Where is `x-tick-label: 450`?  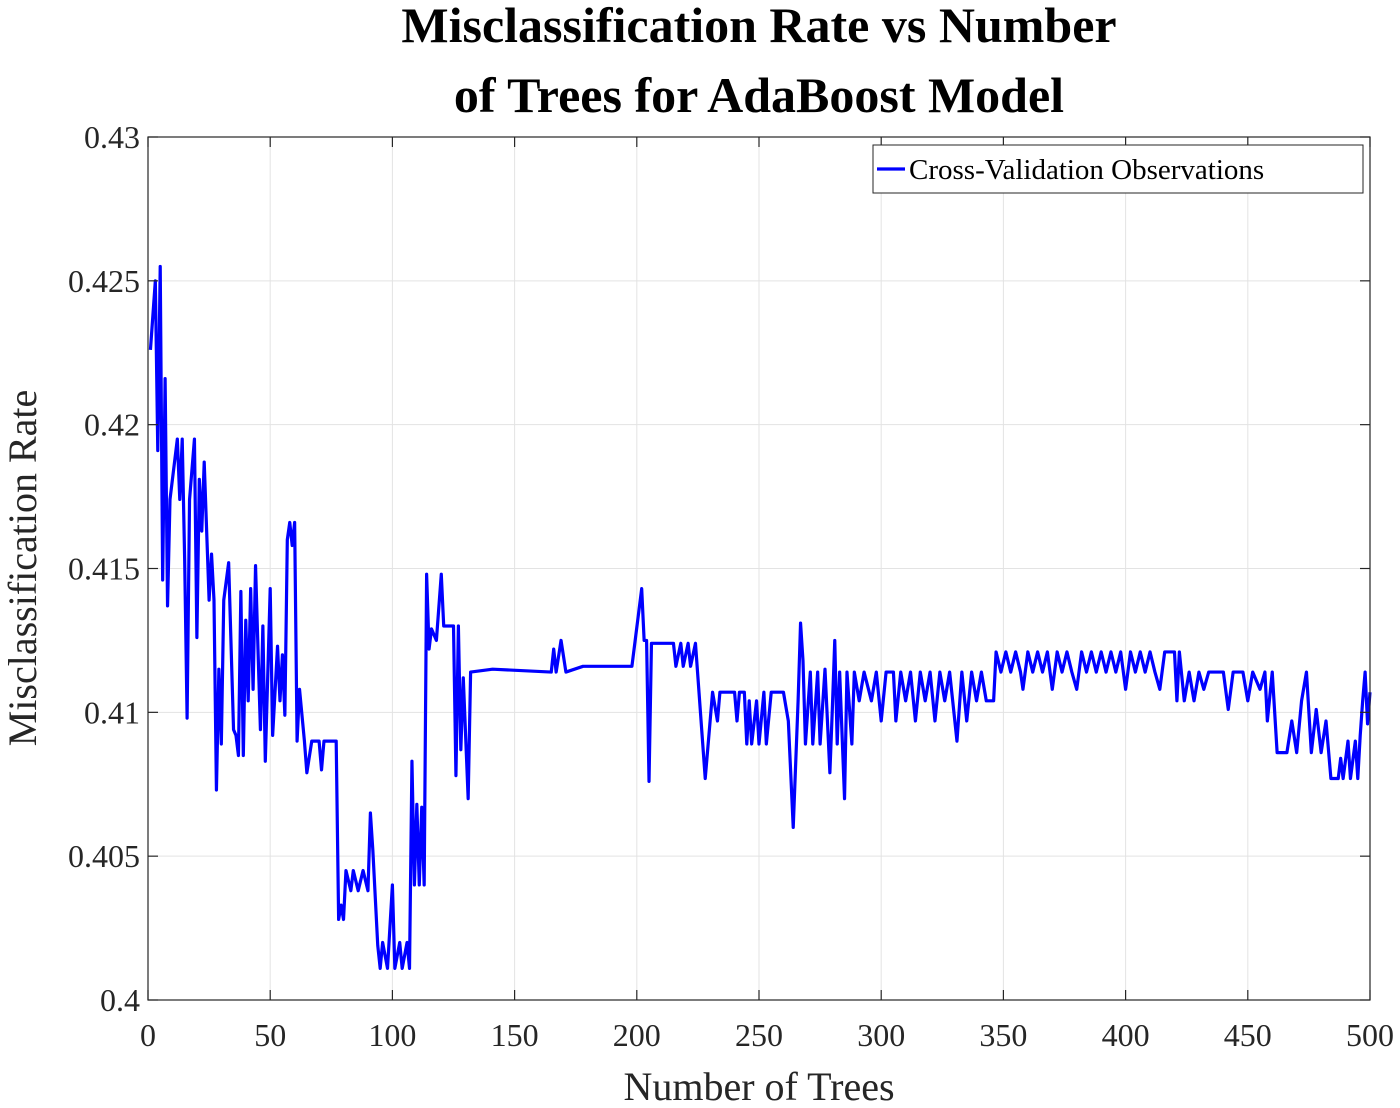 x-tick-label: 450 is located at coordinates (1248, 1035).